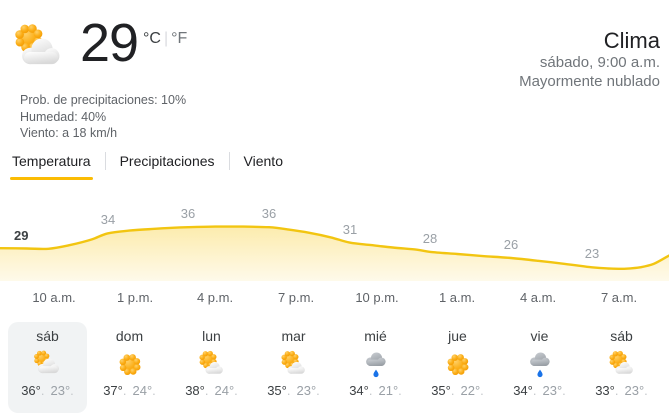 This screenshot has width=669, height=418. I want to click on time-tick: 4 a.m., so click(538, 297).